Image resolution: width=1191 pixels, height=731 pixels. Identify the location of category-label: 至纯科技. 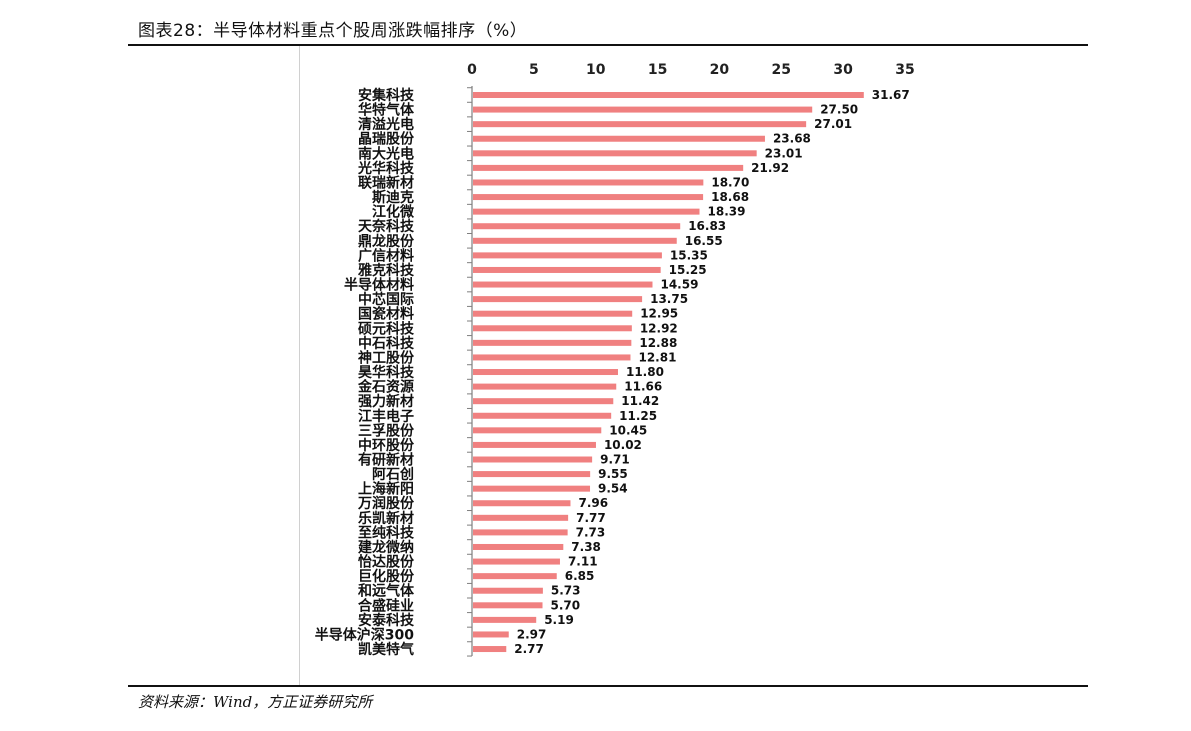
(386, 532).